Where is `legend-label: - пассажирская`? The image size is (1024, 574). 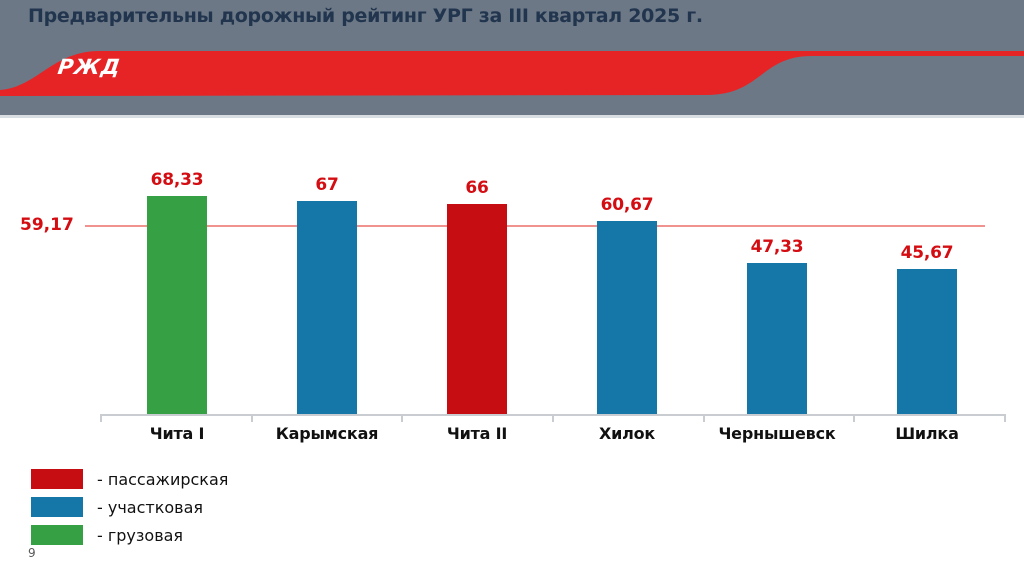 legend-label: - пассажирская is located at coordinates (163, 479).